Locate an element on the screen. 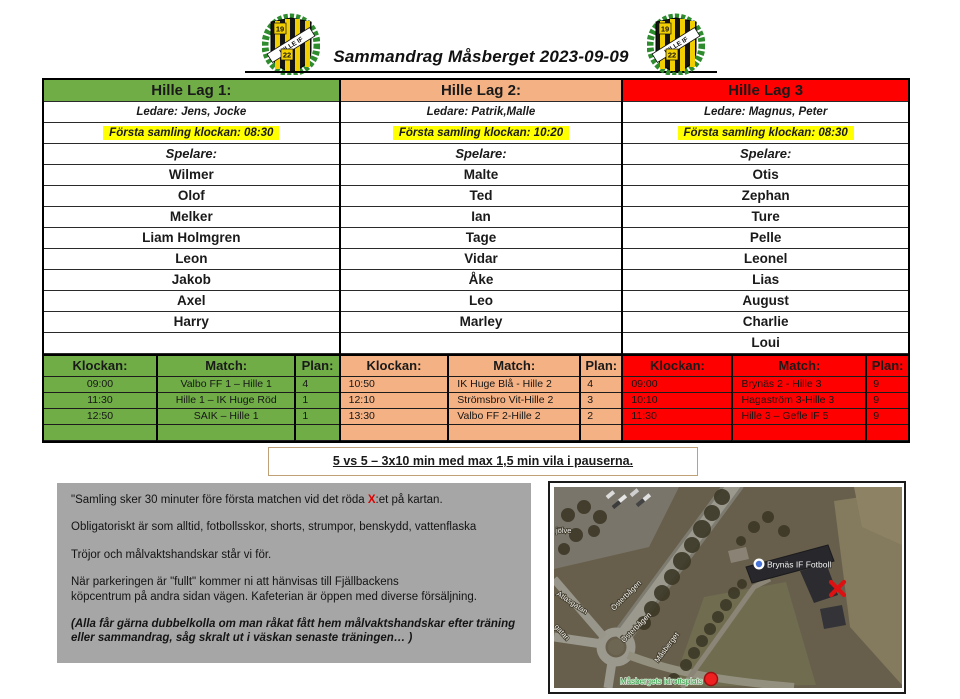 This screenshot has height=699, width=960. player-name: Loui is located at coordinates (765, 343).